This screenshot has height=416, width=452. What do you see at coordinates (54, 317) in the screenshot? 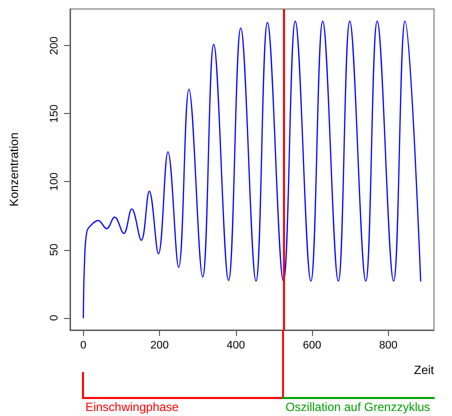
I see `y-tick-label: 0` at bounding box center [54, 317].